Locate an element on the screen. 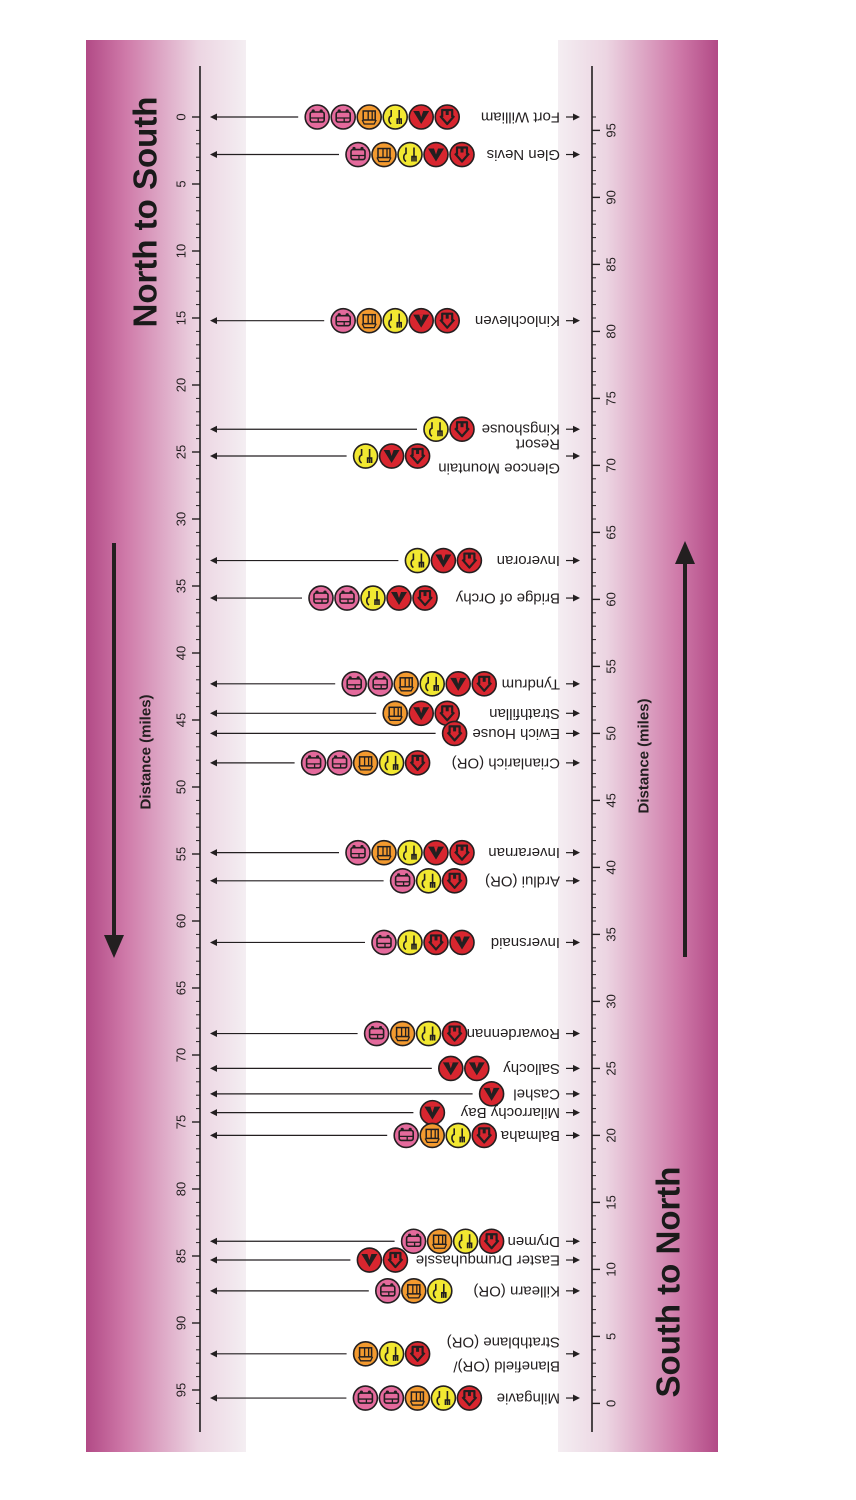 Image resolution: width=856 pixels, height=1500 pixels. left-axis-tick-label: 75 is located at coordinates (181, 1122).